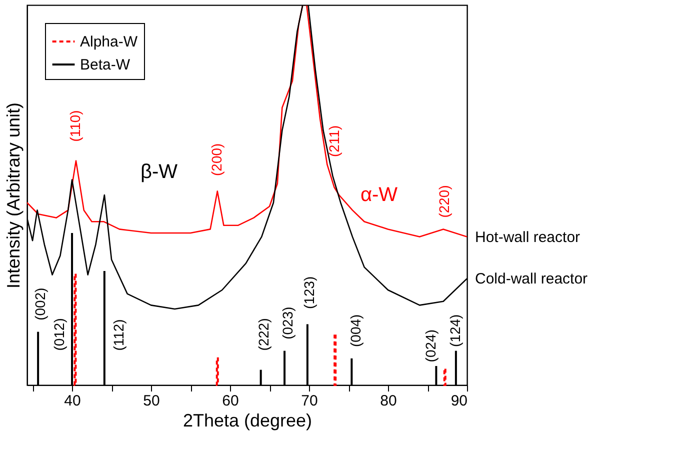 The image size is (673, 457). Describe the element at coordinates (309, 401) in the screenshot. I see `x-tick-label: 70` at that location.